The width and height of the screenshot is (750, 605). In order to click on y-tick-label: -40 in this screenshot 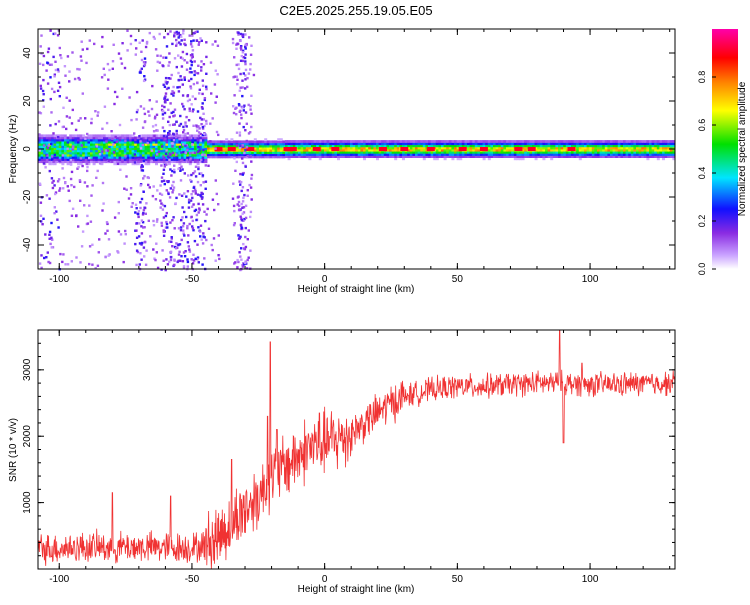, I will do `click(27, 244)`.